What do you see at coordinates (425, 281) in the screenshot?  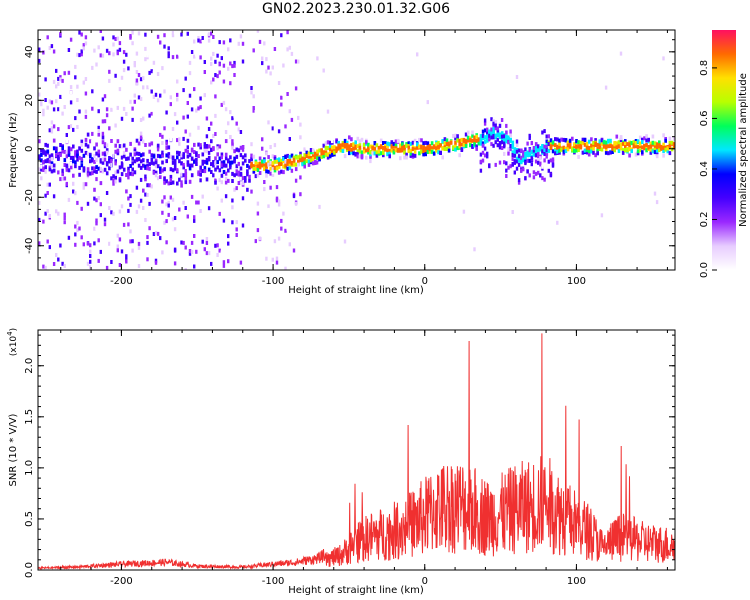 I see `x-tick-label: 0` at bounding box center [425, 281].